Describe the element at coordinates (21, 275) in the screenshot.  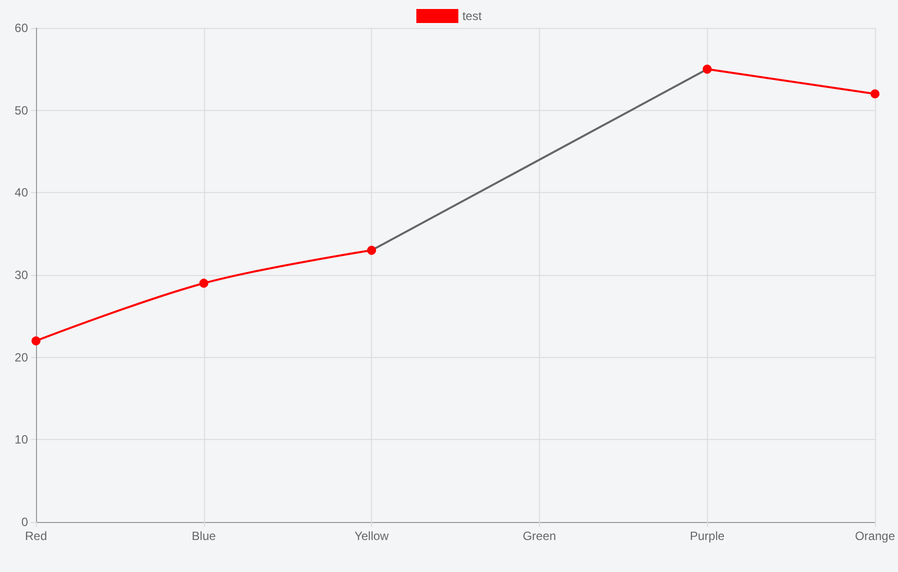
I see `y-tick-label: 30` at that location.